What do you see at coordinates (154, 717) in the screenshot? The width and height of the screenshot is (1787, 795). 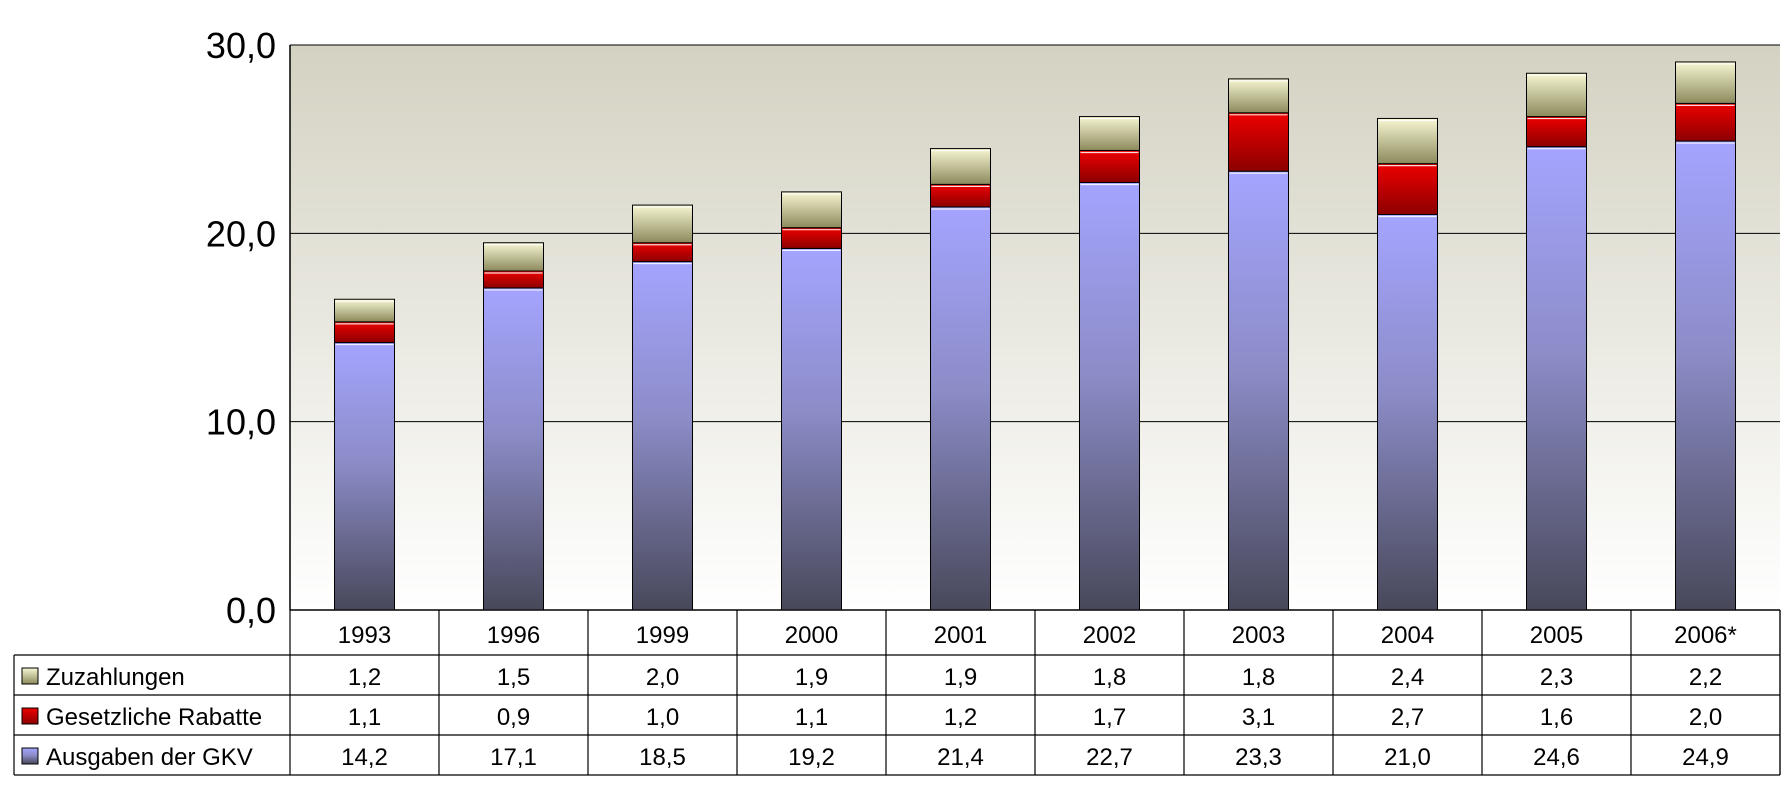 I see `legend-label: Gesetzliche Rabatte` at bounding box center [154, 717].